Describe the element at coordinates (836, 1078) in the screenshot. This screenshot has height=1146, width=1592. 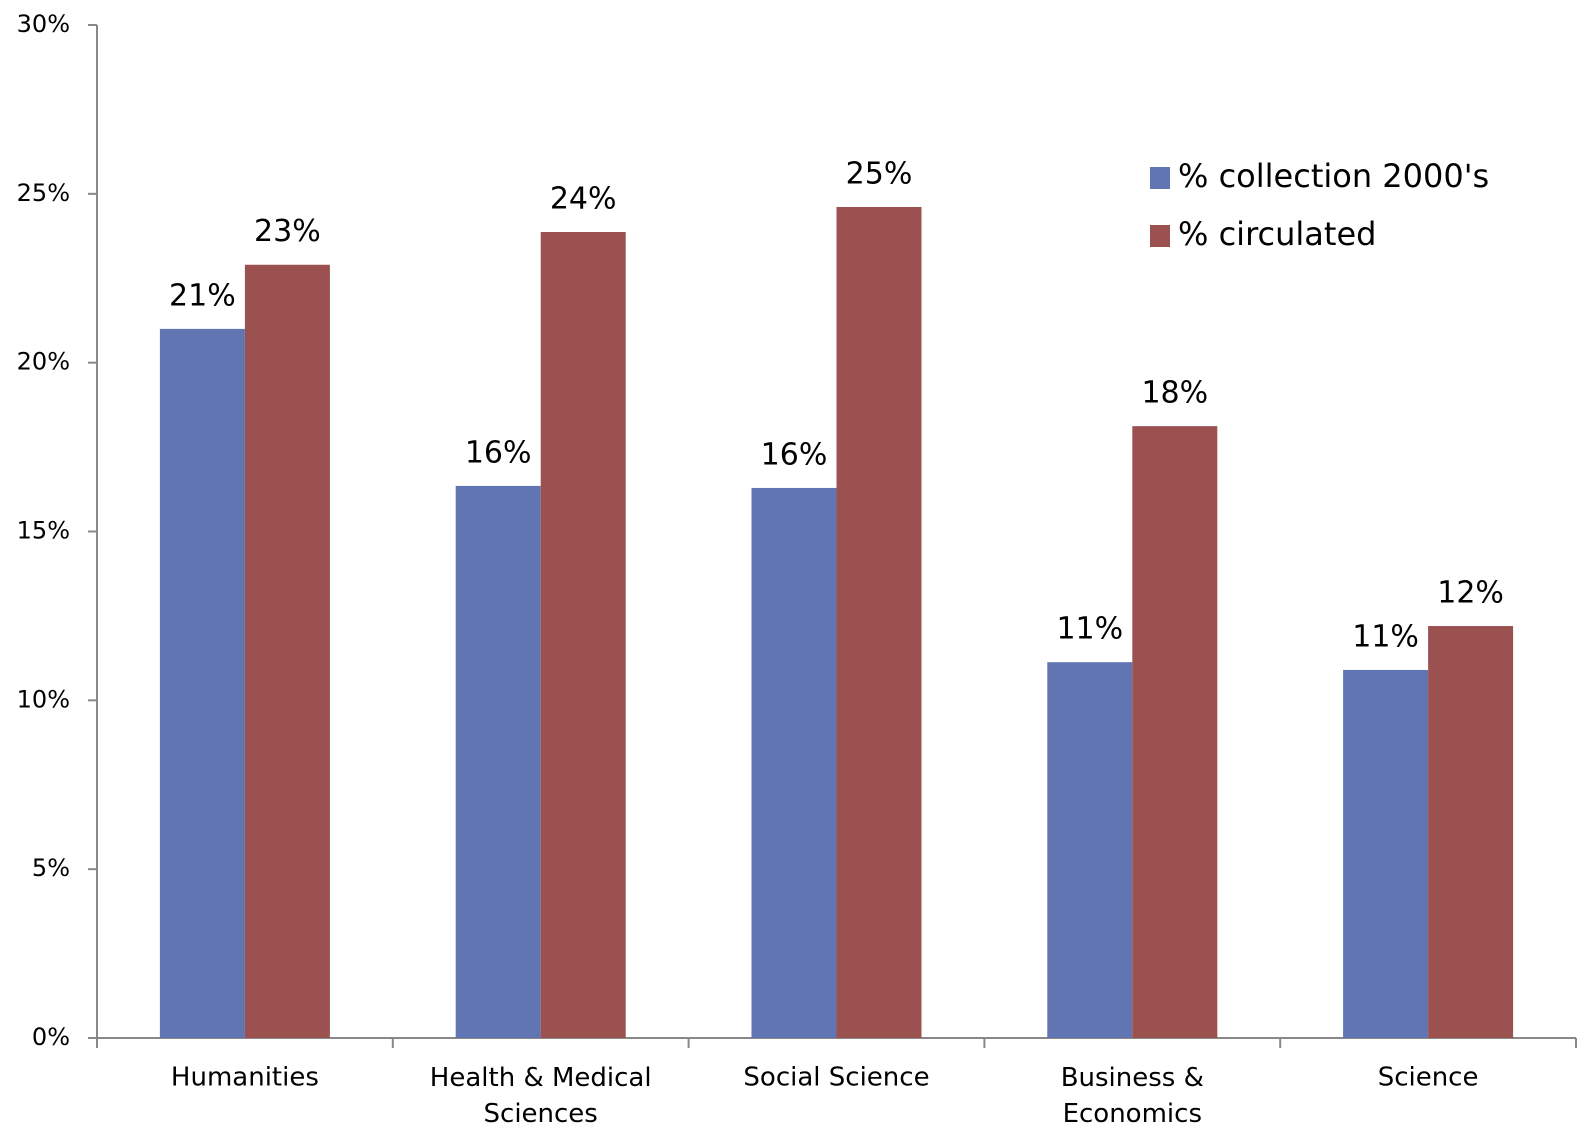
I see `x-tick-label: Social Science` at that location.